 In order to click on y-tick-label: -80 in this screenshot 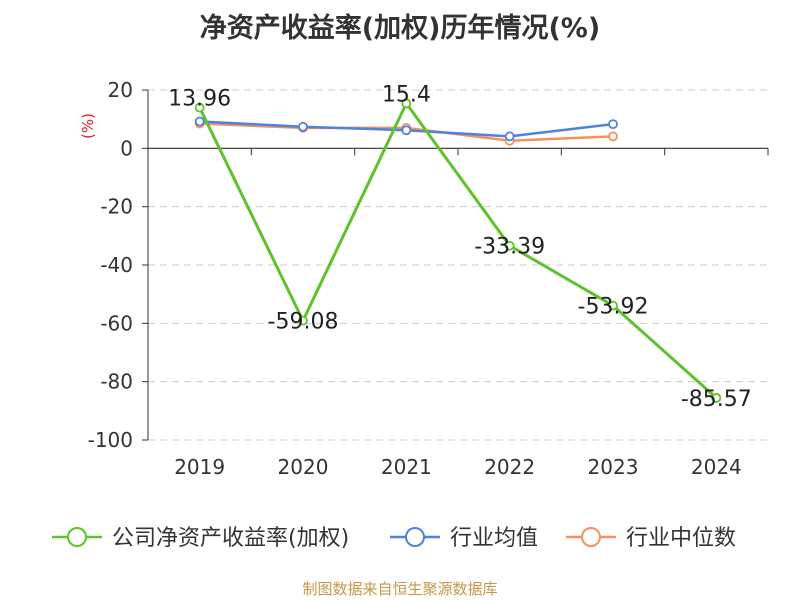, I will do `click(116, 382)`.